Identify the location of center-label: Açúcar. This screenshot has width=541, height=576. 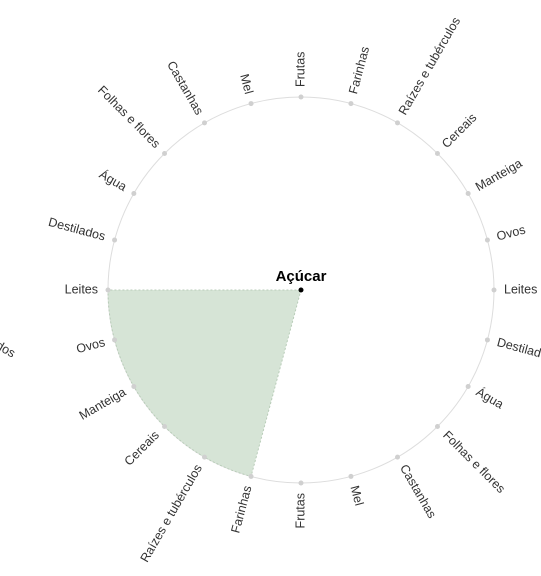
(301, 276).